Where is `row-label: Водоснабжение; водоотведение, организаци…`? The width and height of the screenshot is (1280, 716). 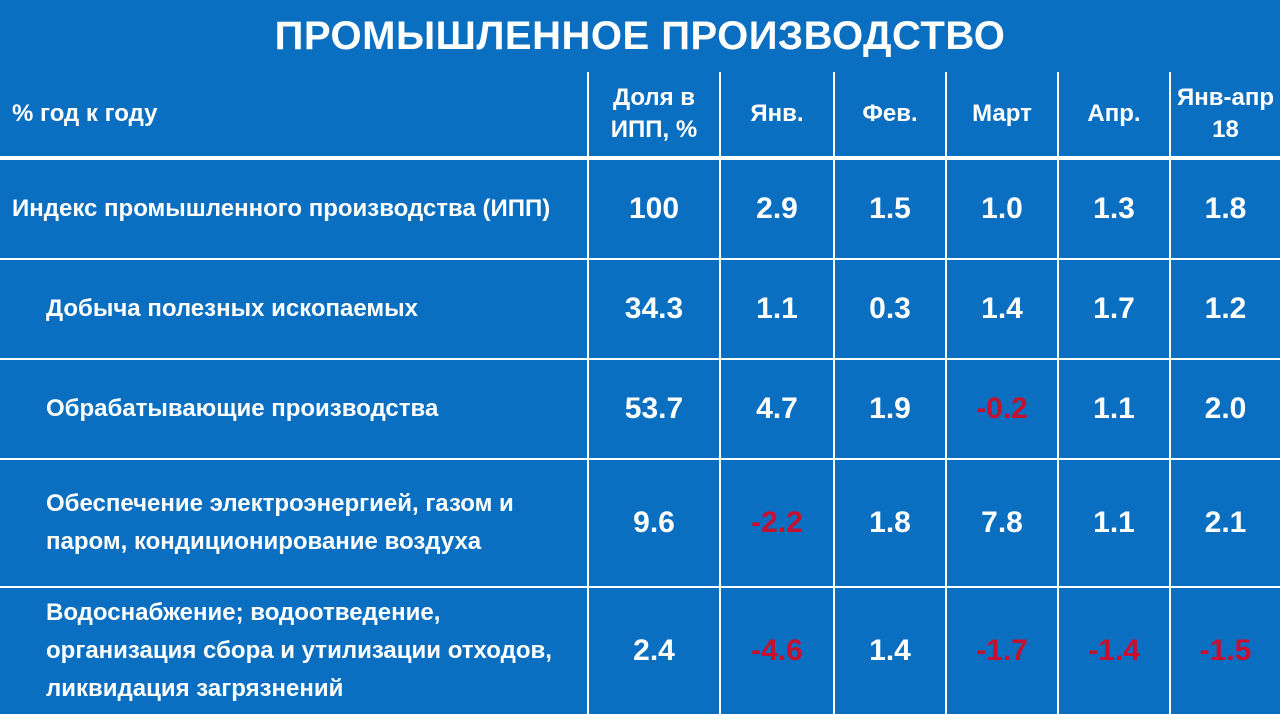 row-label: Водоснабжение; водоотведение, организаци… is located at coordinates (294, 651).